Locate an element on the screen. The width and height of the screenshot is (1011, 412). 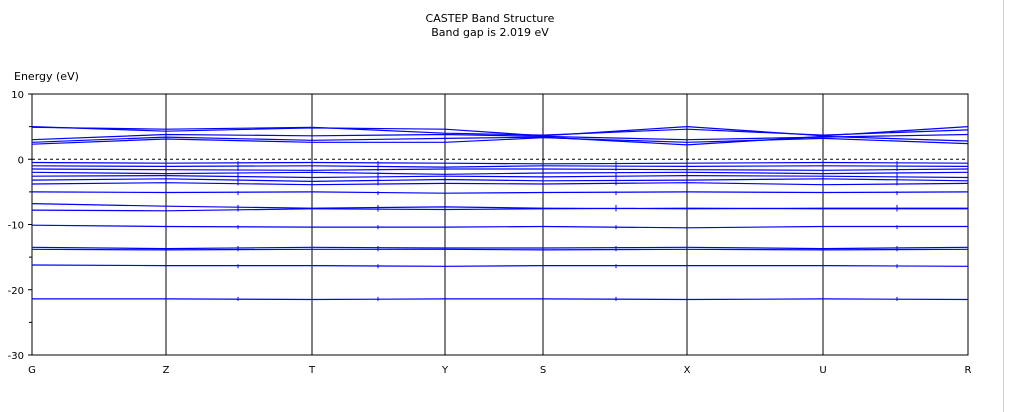
x-tick-label: G is located at coordinates (32, 370).